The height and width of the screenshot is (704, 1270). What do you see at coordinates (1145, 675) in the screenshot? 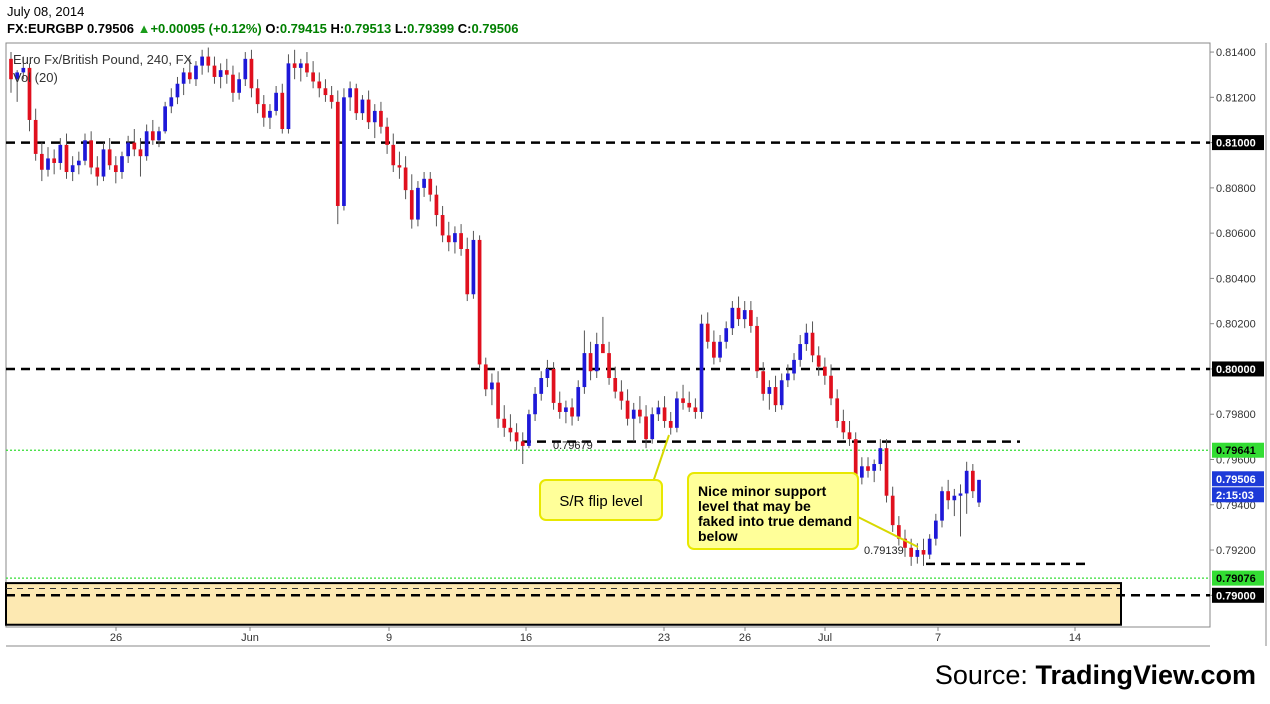
I see `source-brand: TradingView.com` at bounding box center [1145, 675].